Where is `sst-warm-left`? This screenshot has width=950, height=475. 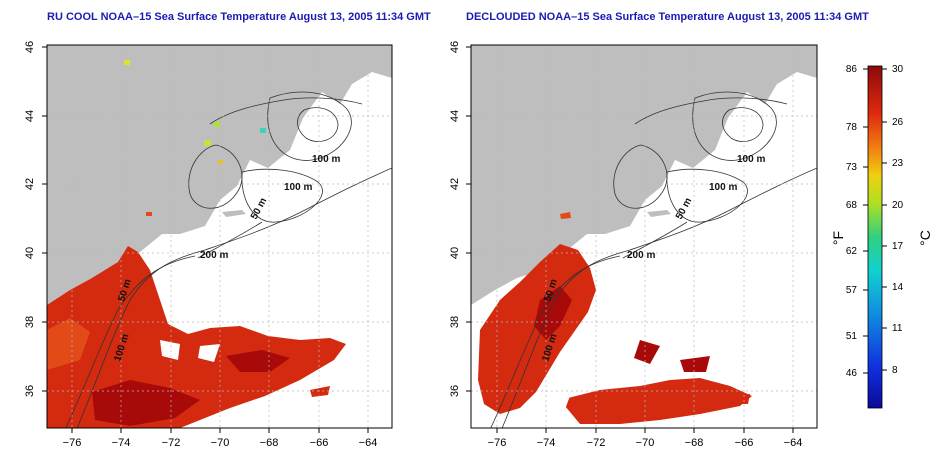
sst-warm-left is located at coordinates (196, 337).